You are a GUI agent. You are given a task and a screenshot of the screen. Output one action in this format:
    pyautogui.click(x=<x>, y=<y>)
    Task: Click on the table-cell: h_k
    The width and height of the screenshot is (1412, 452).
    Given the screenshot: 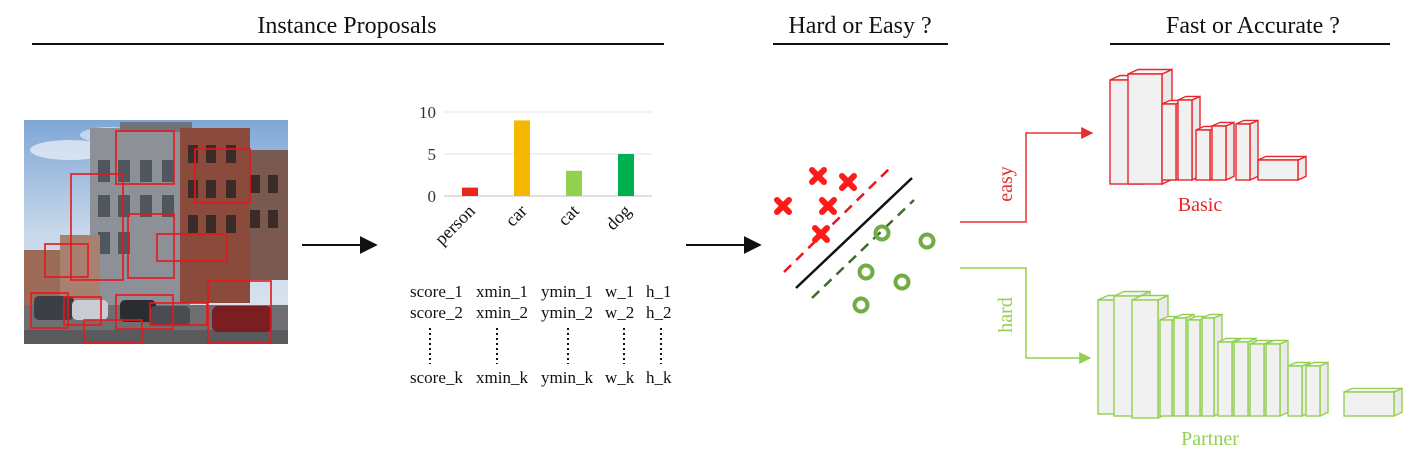 What is the action you would take?
    pyautogui.click(x=659, y=377)
    